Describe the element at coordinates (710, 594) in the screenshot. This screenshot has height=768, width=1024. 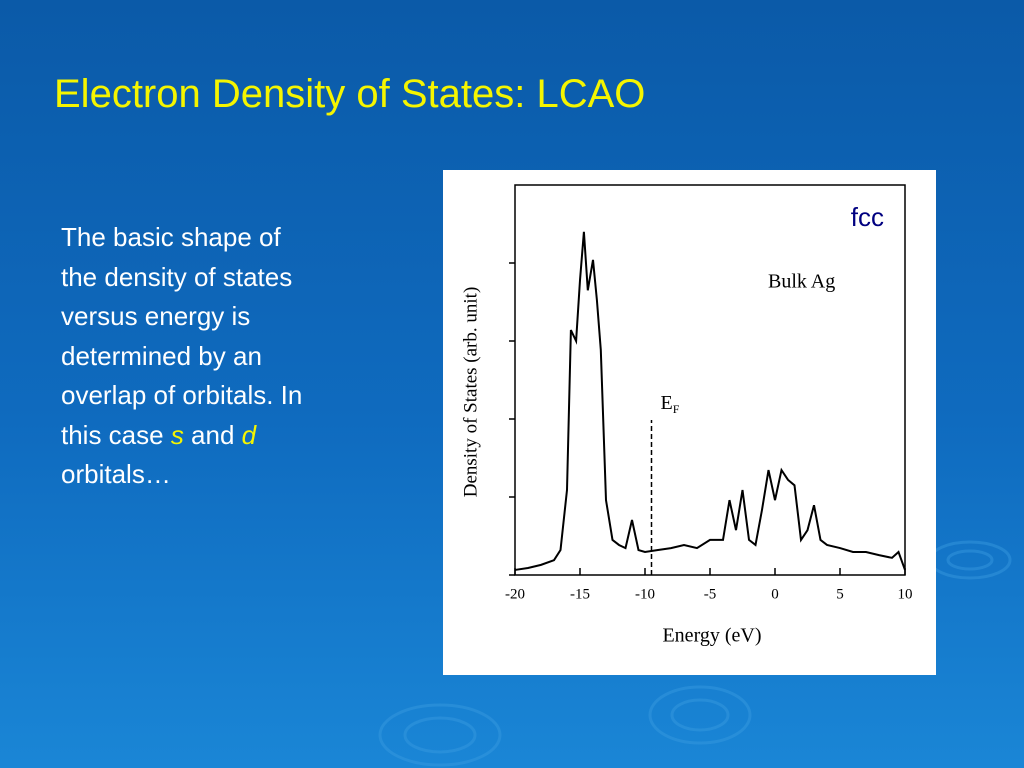
I see `x-tick-label: -5` at that location.